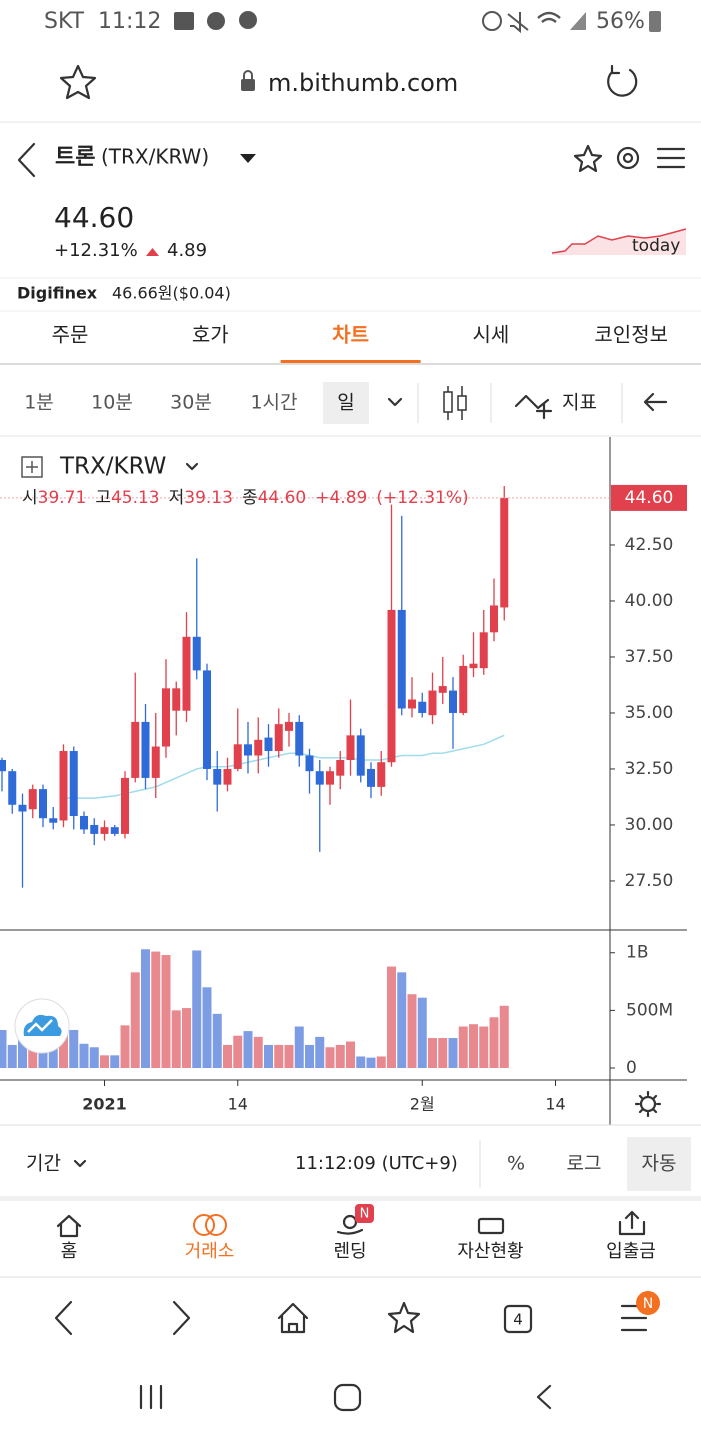  What do you see at coordinates (293, 1318) in the screenshot?
I see `browser-home` at bounding box center [293, 1318].